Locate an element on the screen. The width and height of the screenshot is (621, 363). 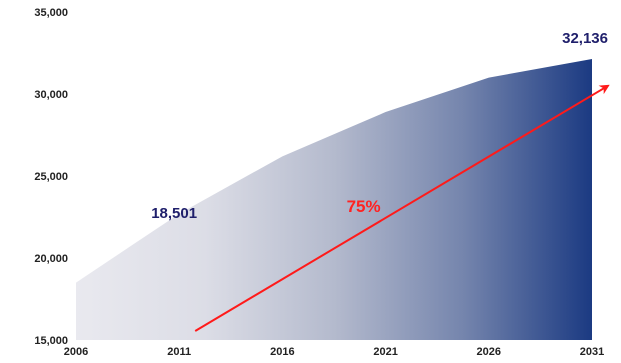
x-tick-label: 2031 is located at coordinates (592, 352).